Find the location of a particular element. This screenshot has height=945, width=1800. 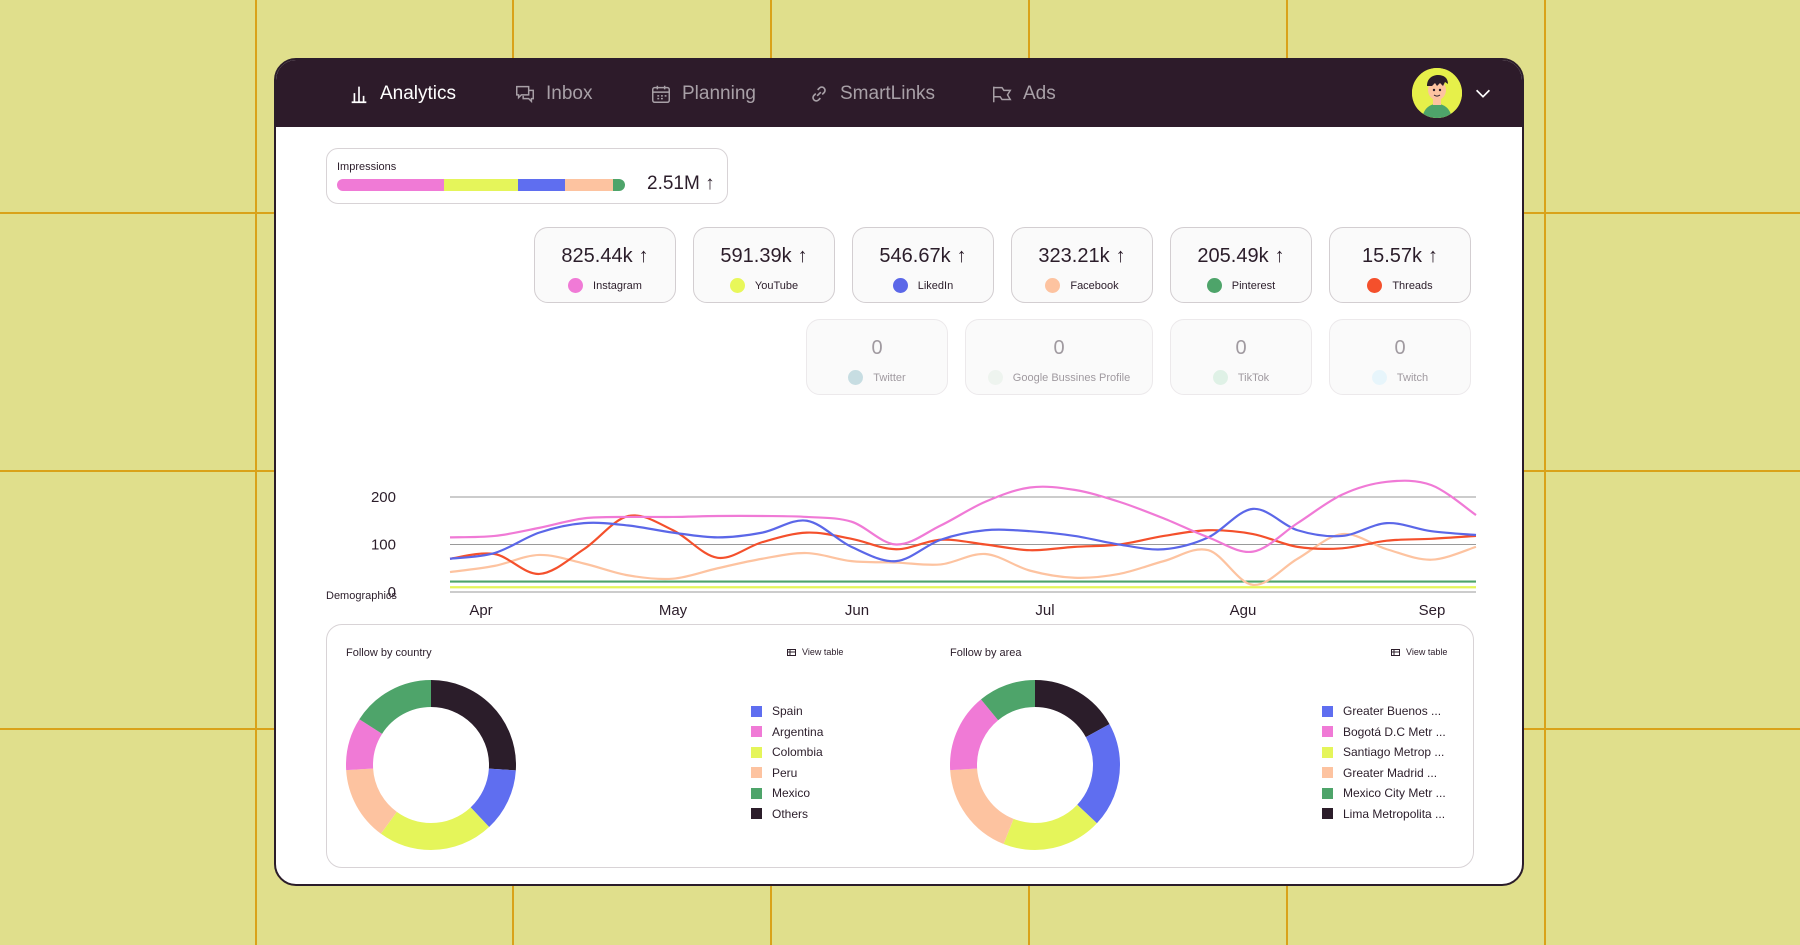

stat-card-likedin: 546.67k ↑ LikedIn is located at coordinates (923, 265).